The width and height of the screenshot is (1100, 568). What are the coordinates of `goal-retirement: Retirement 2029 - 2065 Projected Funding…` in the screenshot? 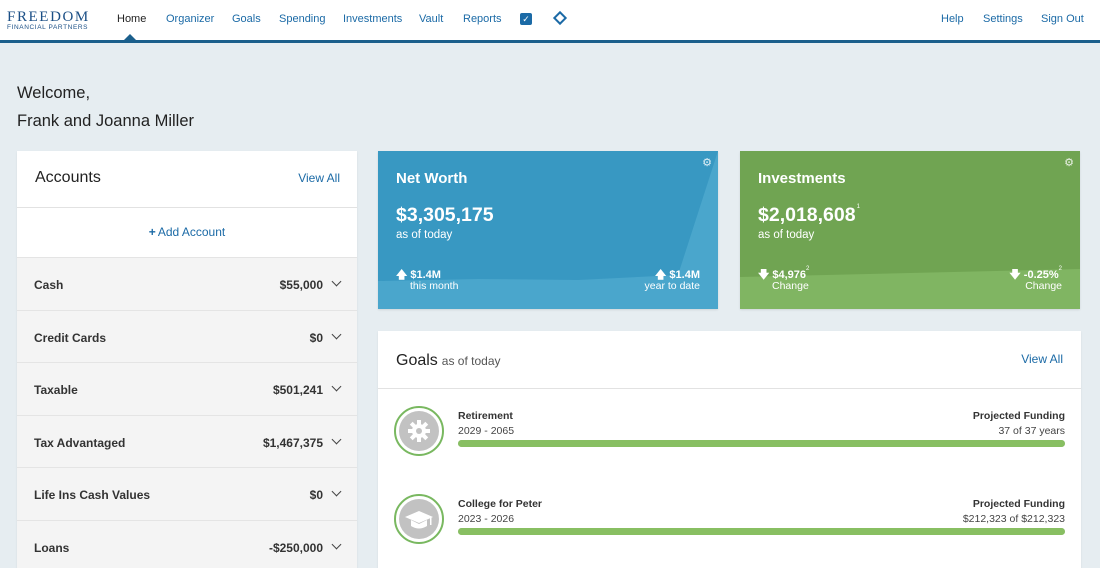 It's located at (729, 441).